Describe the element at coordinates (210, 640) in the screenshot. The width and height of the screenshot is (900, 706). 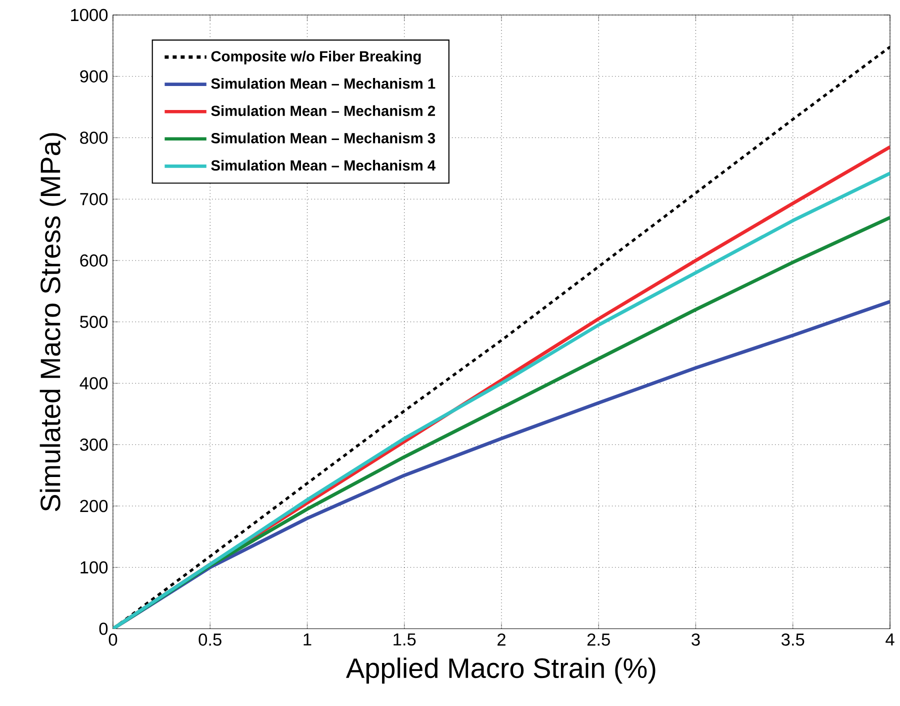
I see `x-tick-label: 0.5` at that location.